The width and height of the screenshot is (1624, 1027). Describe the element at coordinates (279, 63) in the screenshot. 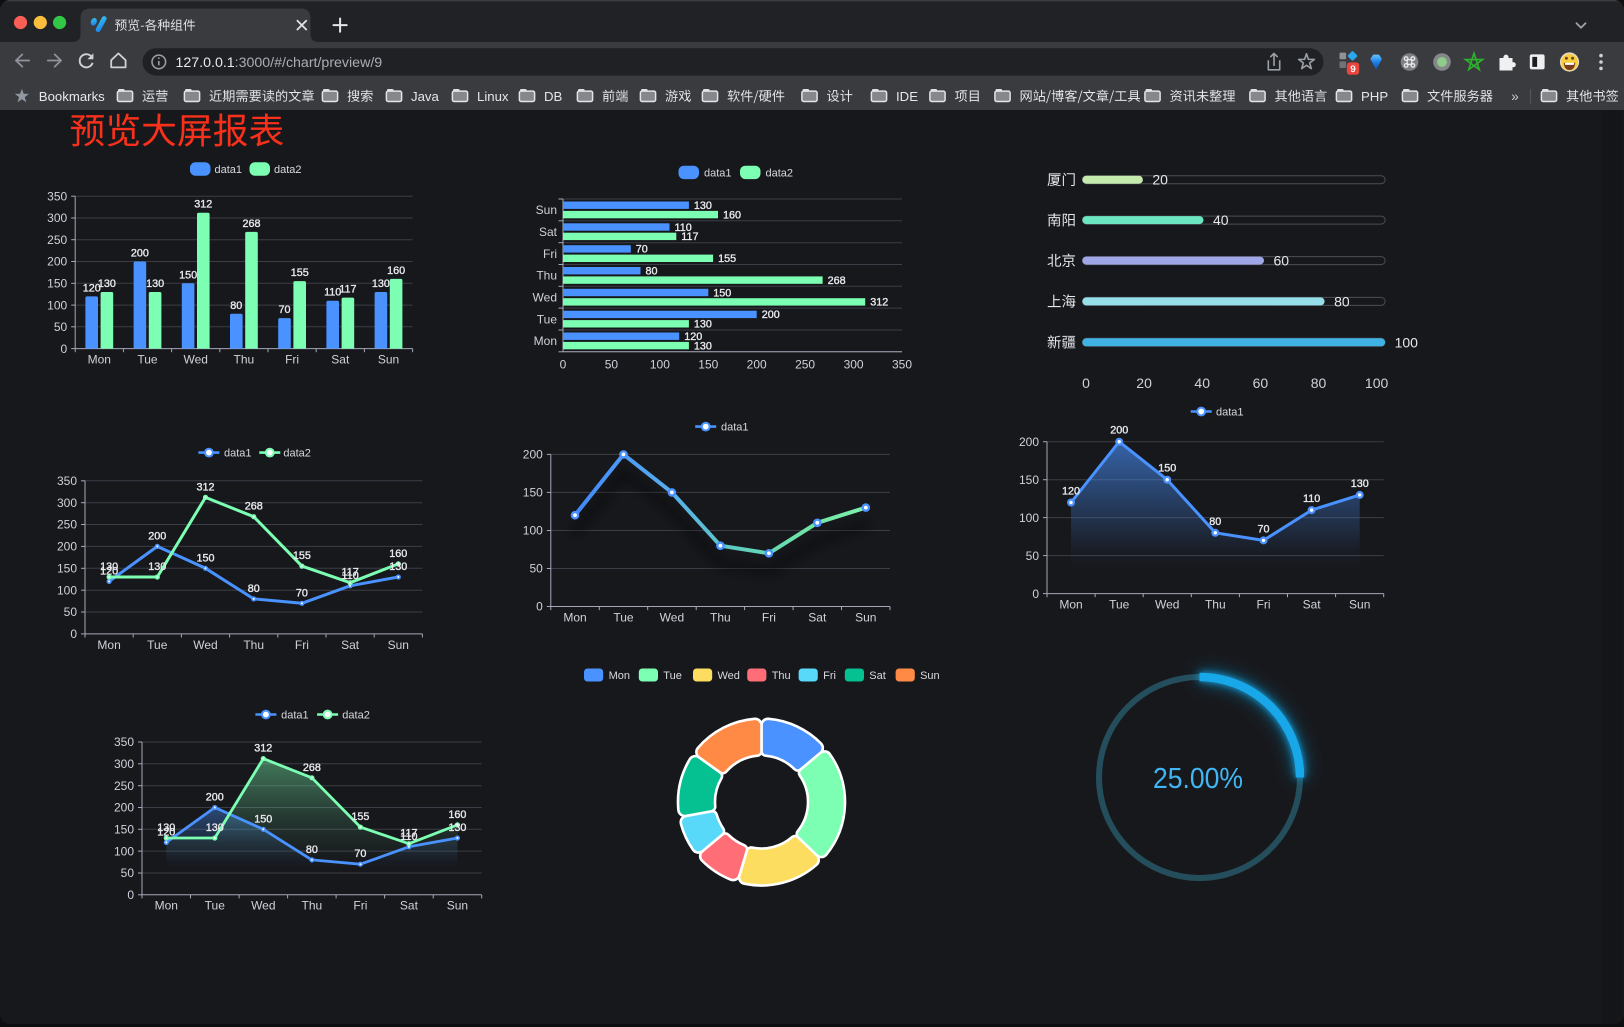

I see `svg-text:127.0.0.1:3000/#/chart/preview: 127.0.0.1:3000/#/chart/preview/9` at that location.